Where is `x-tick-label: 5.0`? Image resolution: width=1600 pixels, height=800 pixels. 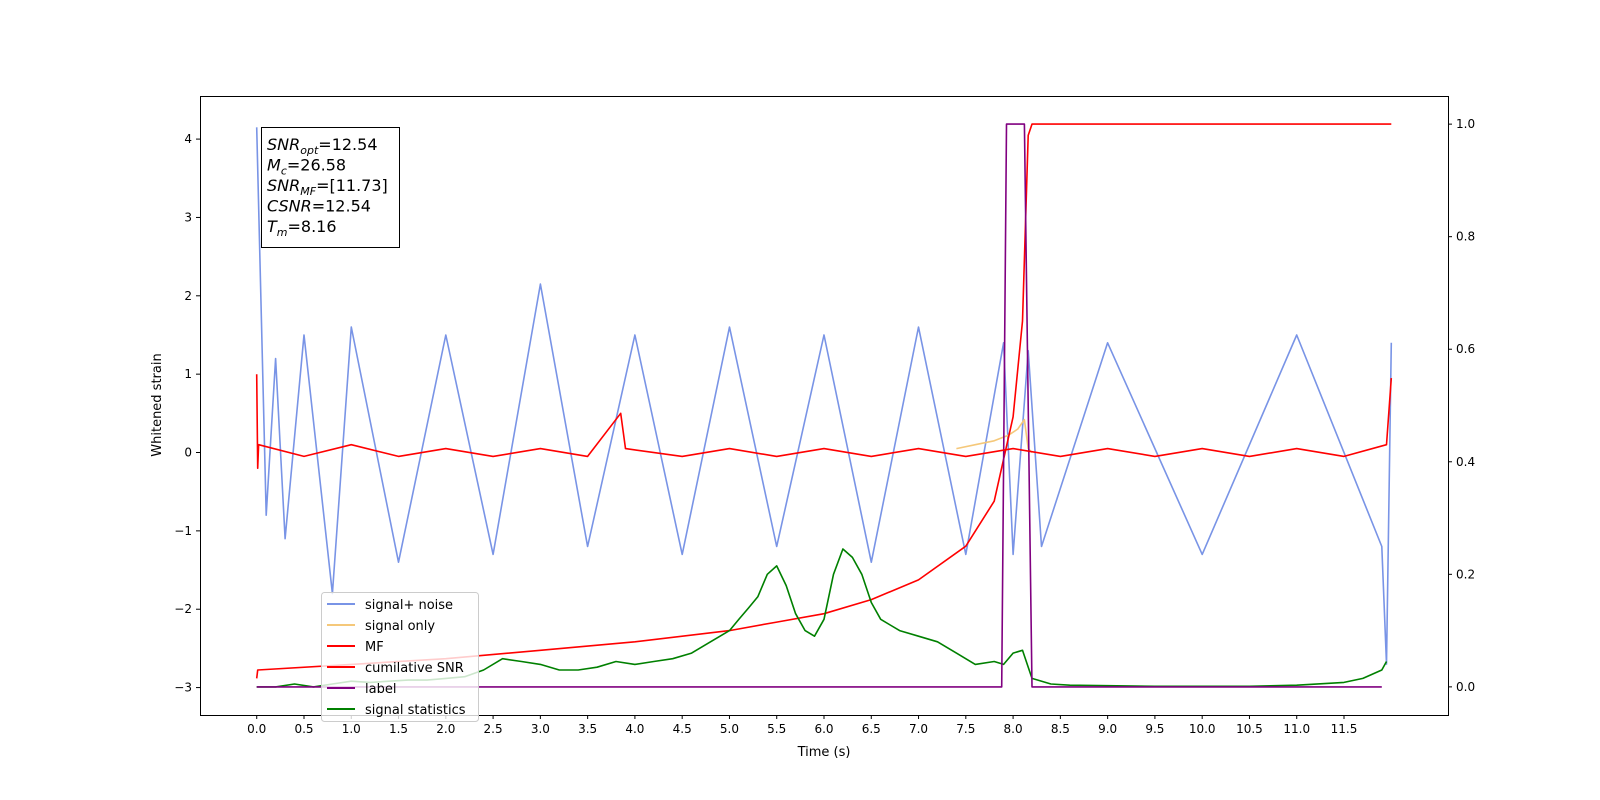 x-tick-label: 5.0 is located at coordinates (729, 729).